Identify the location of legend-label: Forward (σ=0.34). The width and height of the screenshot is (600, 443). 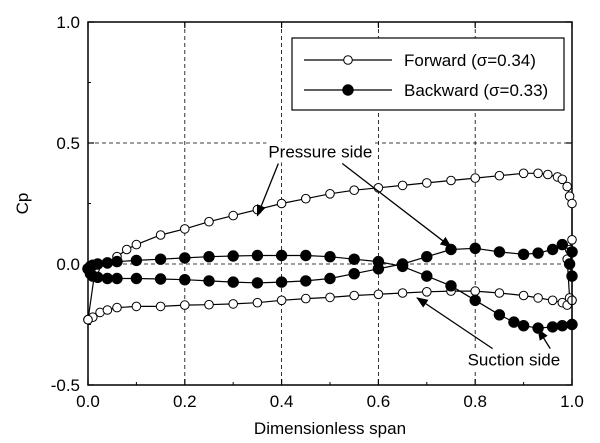
(470, 60).